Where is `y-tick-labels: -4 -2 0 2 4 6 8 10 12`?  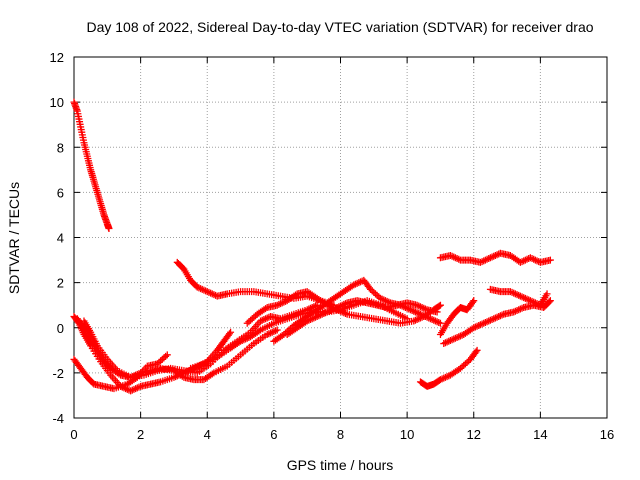 y-tick-labels: -4 -2 0 2 4 6 8 10 12 is located at coordinates (57, 238).